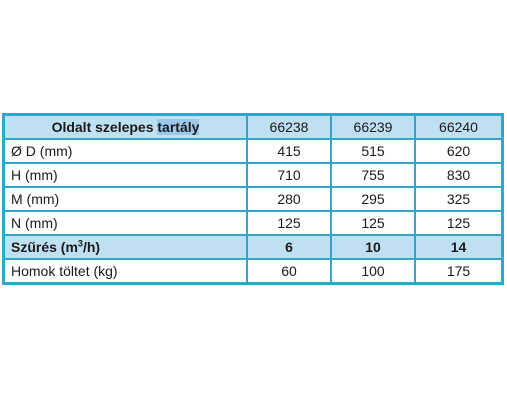  I want to click on filter-label-prefix: Szűrés (m, so click(44, 247).